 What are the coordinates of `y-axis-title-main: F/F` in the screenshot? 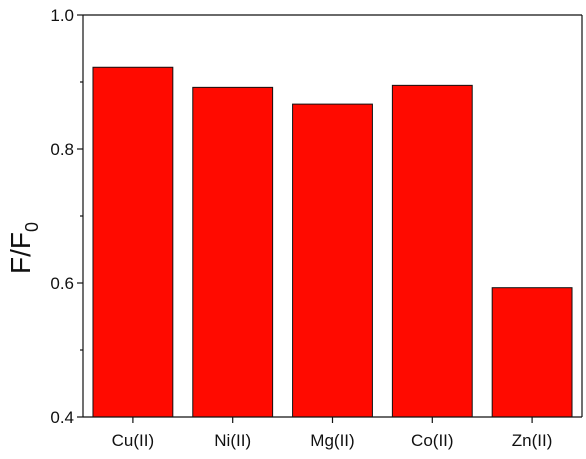 It's located at (20, 253).